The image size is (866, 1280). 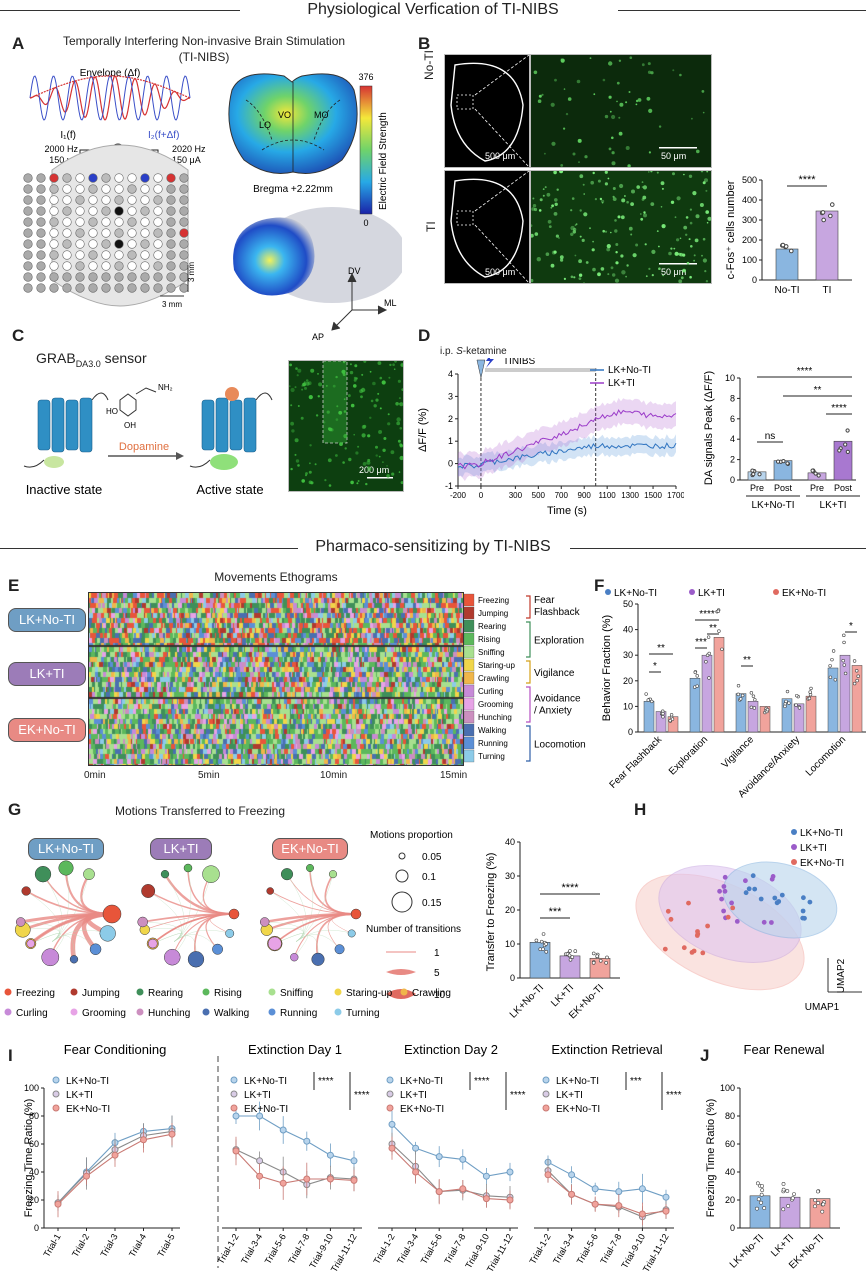 I want to click on region-lo: LO, so click(x=265, y=125).